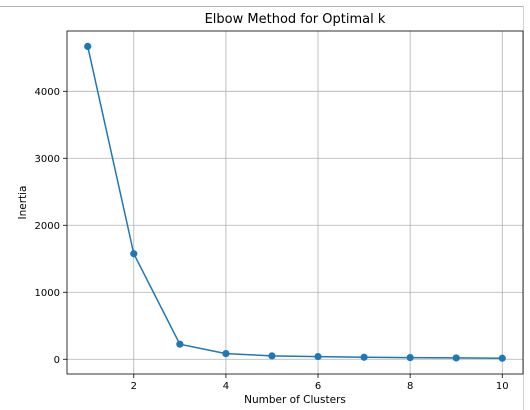 Image resolution: width=530 pixels, height=410 pixels. Describe the element at coordinates (226, 386) in the screenshot. I see `x-tick-label: 4` at that location.